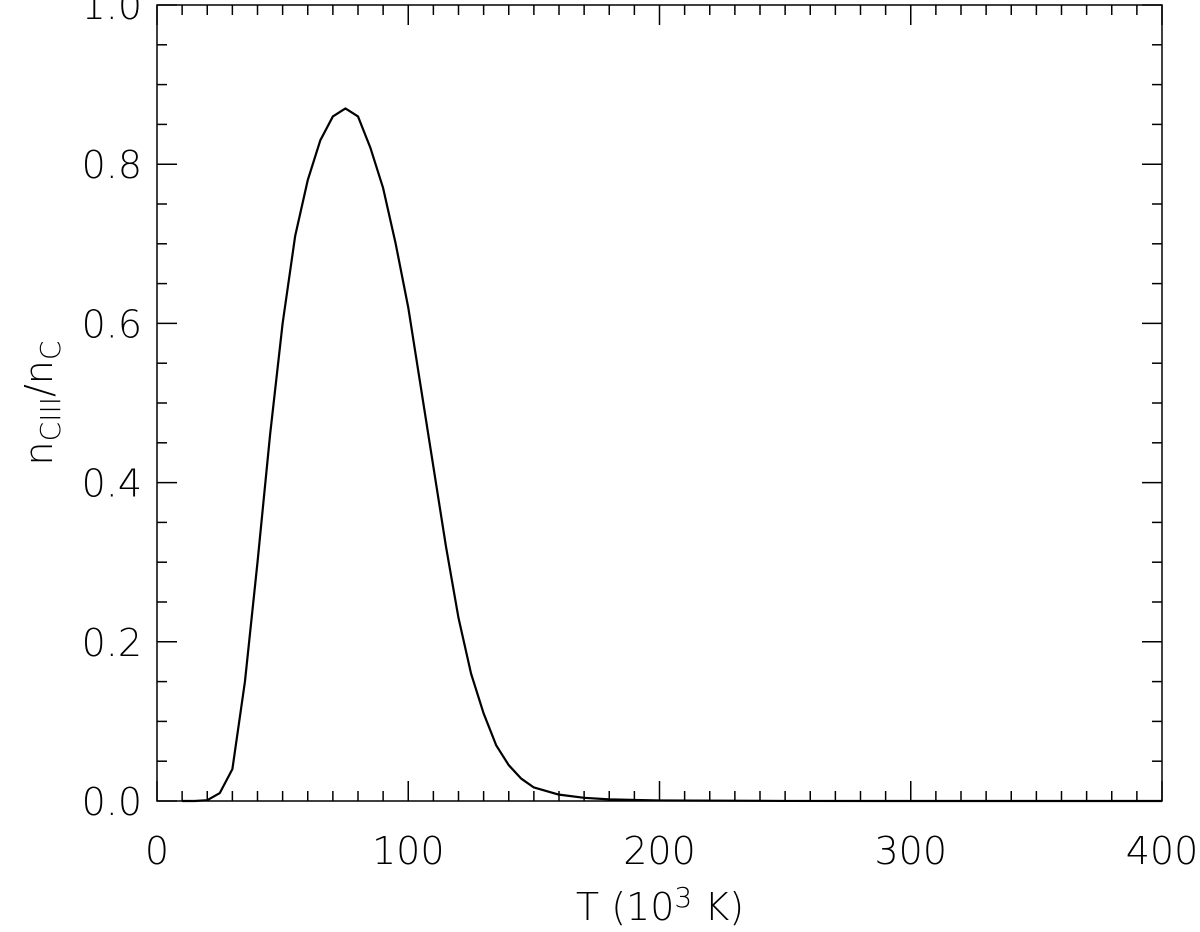 Image resolution: width=1200 pixels, height=932 pixels. What do you see at coordinates (1162, 851) in the screenshot?
I see `x-tick-label: 400` at bounding box center [1162, 851].